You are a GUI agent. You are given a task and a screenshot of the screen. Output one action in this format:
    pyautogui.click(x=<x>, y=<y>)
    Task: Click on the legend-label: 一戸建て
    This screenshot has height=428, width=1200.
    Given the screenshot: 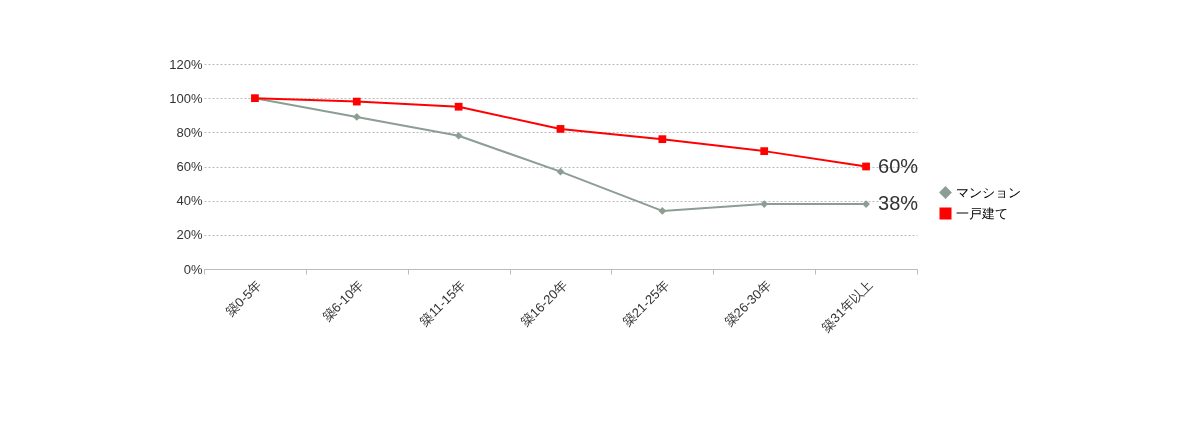 What is the action you would take?
    pyautogui.click(x=982, y=213)
    